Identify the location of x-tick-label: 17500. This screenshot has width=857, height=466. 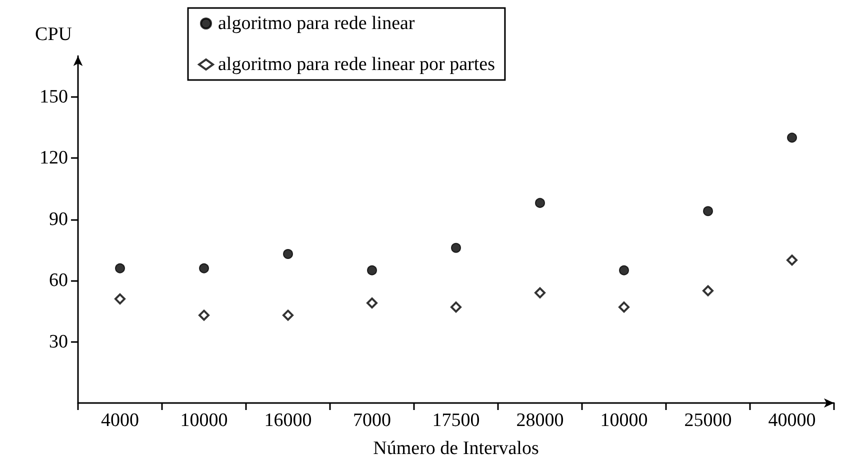
(456, 420).